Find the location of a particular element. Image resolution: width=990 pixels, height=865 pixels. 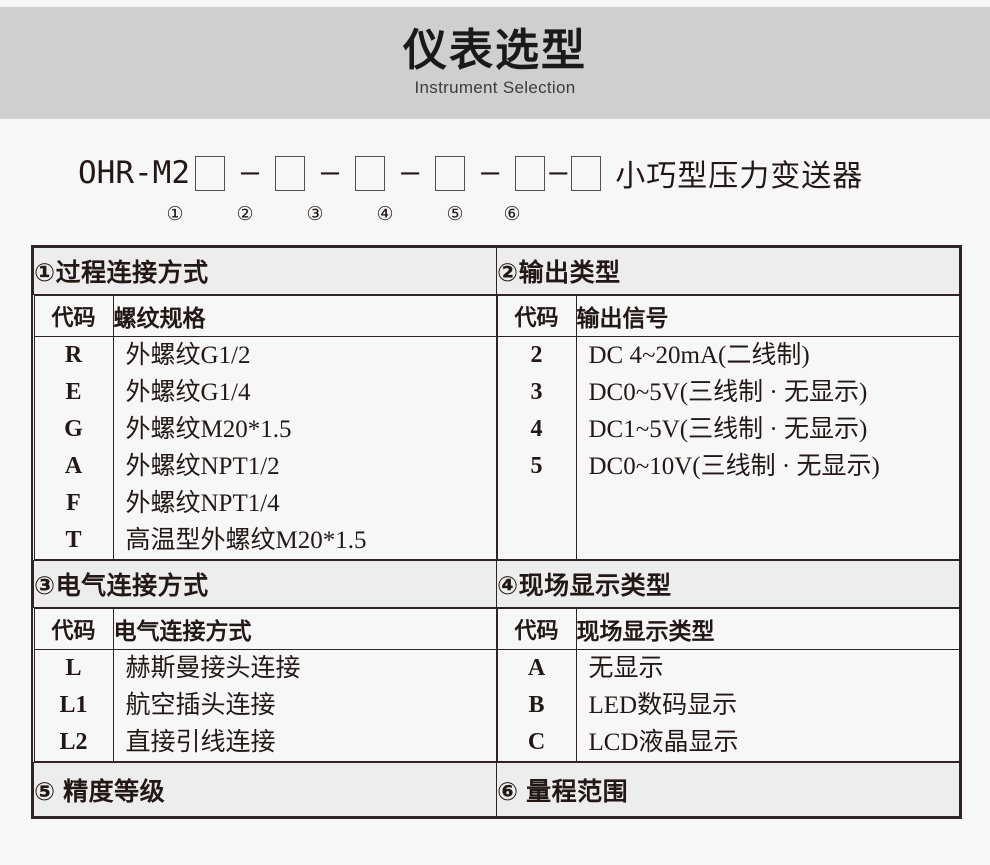

list-item: 外螺纹G1/2 is located at coordinates (188, 355).